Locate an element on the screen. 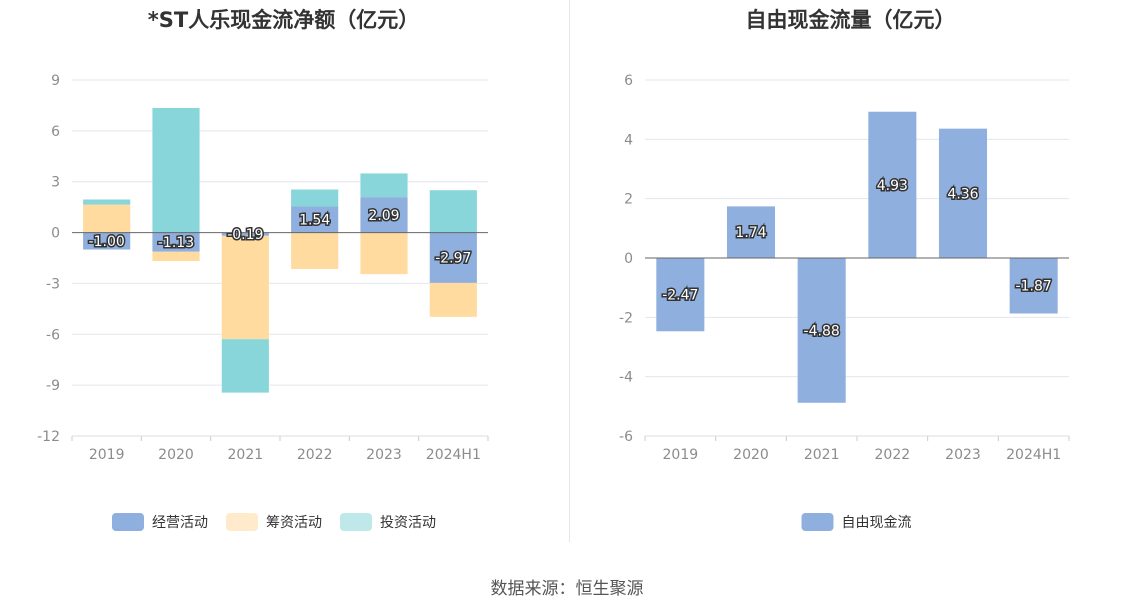  data-label: -1.87 is located at coordinates (1034, 287).